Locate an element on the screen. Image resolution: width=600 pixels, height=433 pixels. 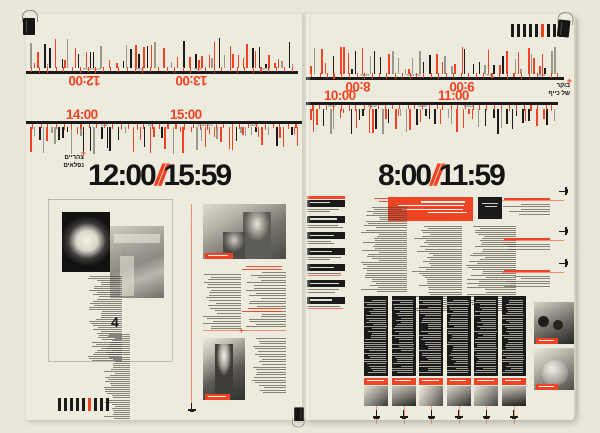
cover-story-badge is located at coordinates (490, 208).